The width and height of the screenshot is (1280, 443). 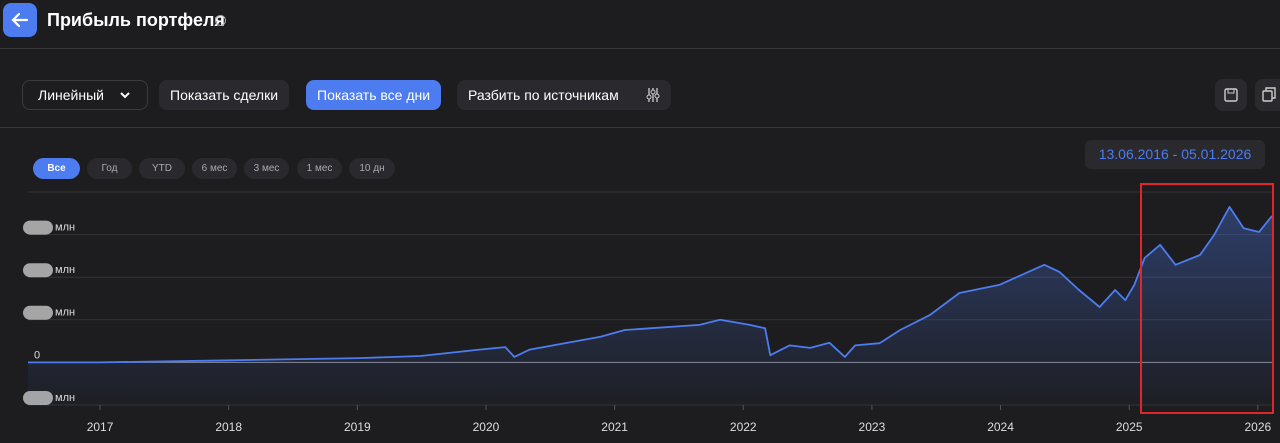 I want to click on info-icon, so click(x=220, y=20).